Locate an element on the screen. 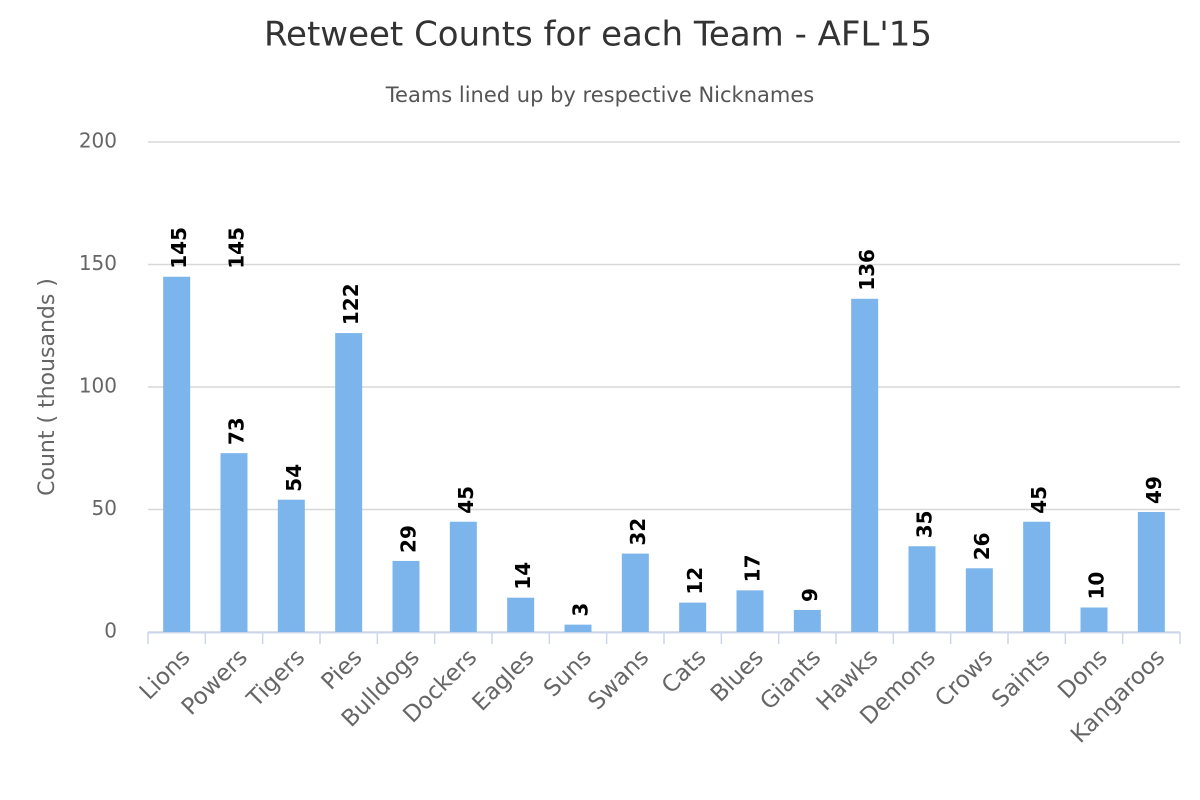 The height and width of the screenshot is (800, 1200). x-tick-label: Eagles is located at coordinates (504, 680).